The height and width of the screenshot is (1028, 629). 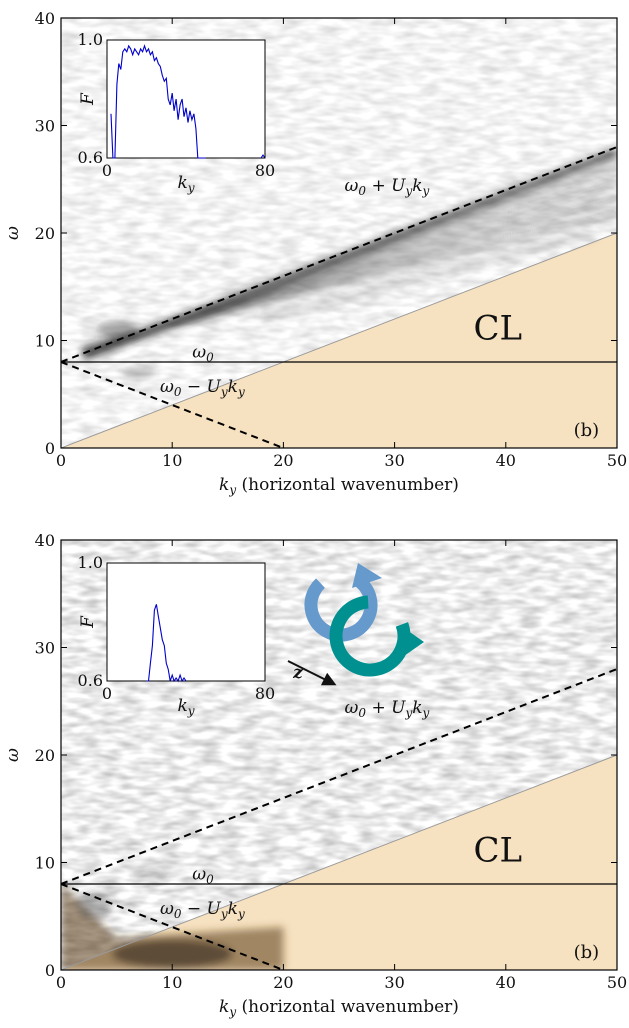 What do you see at coordinates (394, 982) in the screenshot?
I see `x-tick-label: 30` at bounding box center [394, 982].